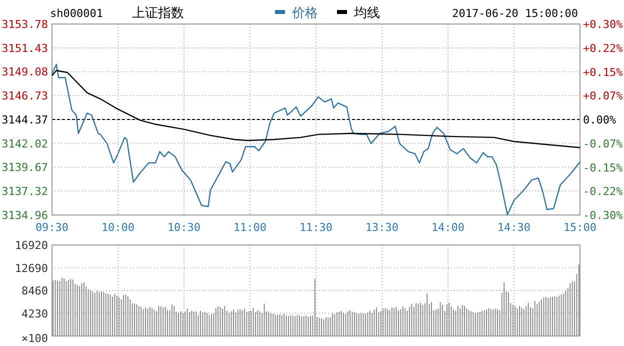 Image resolution: width=624 pixels, height=346 pixels. What do you see at coordinates (25, 143) in the screenshot?
I see `y-tick-label: 3142.02` at bounding box center [25, 143].